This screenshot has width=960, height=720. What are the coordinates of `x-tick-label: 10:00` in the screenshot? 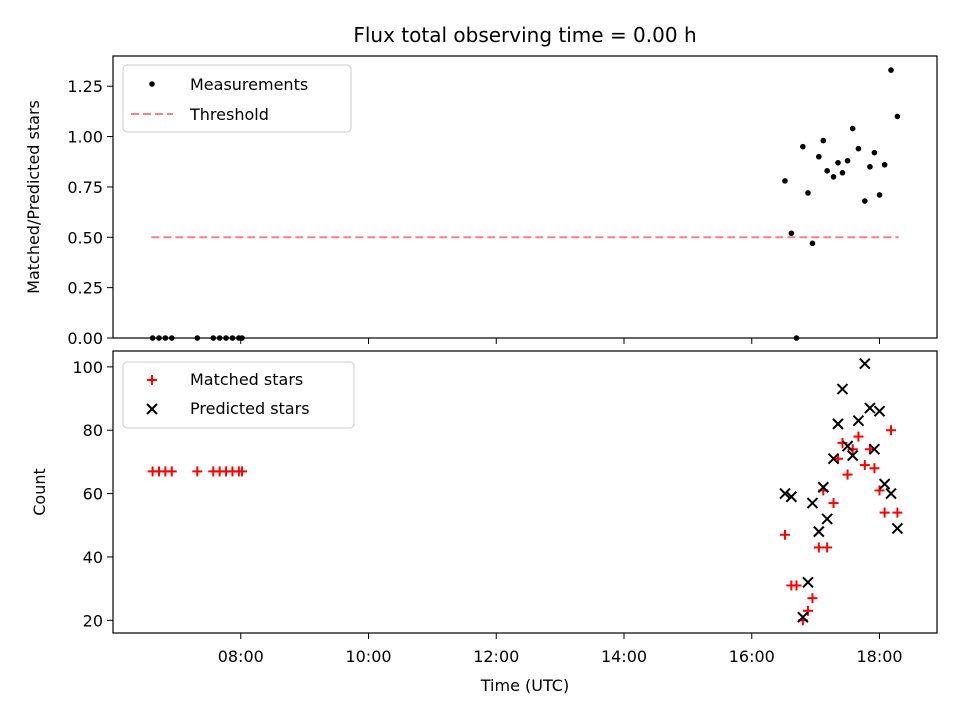 It's located at (368, 656).